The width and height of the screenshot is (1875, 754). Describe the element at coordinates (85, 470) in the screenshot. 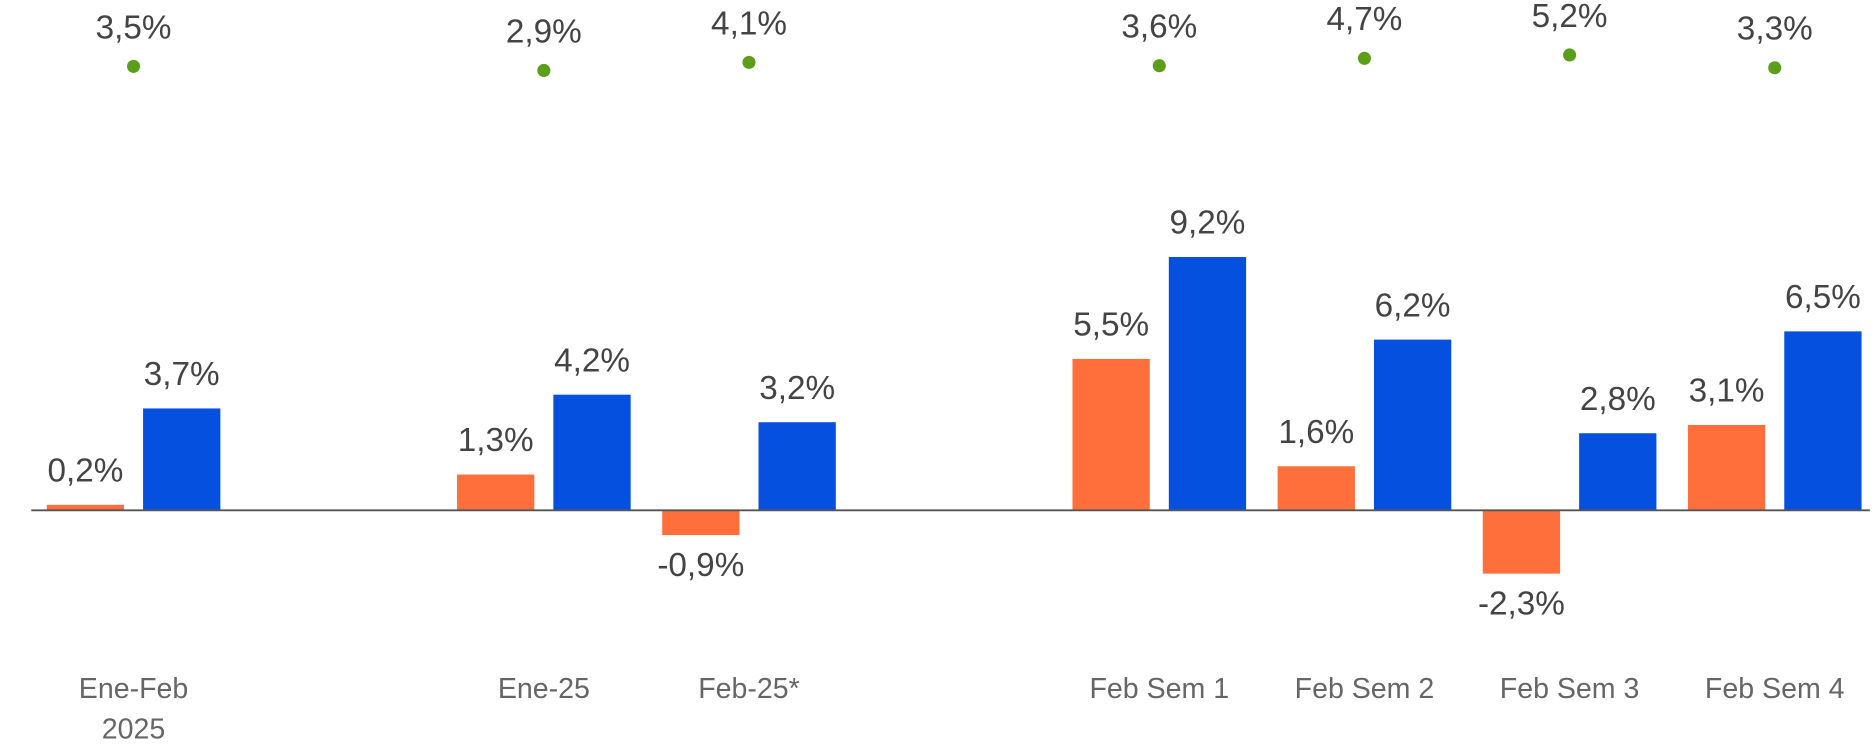

I see `value-label: 0,2%` at that location.